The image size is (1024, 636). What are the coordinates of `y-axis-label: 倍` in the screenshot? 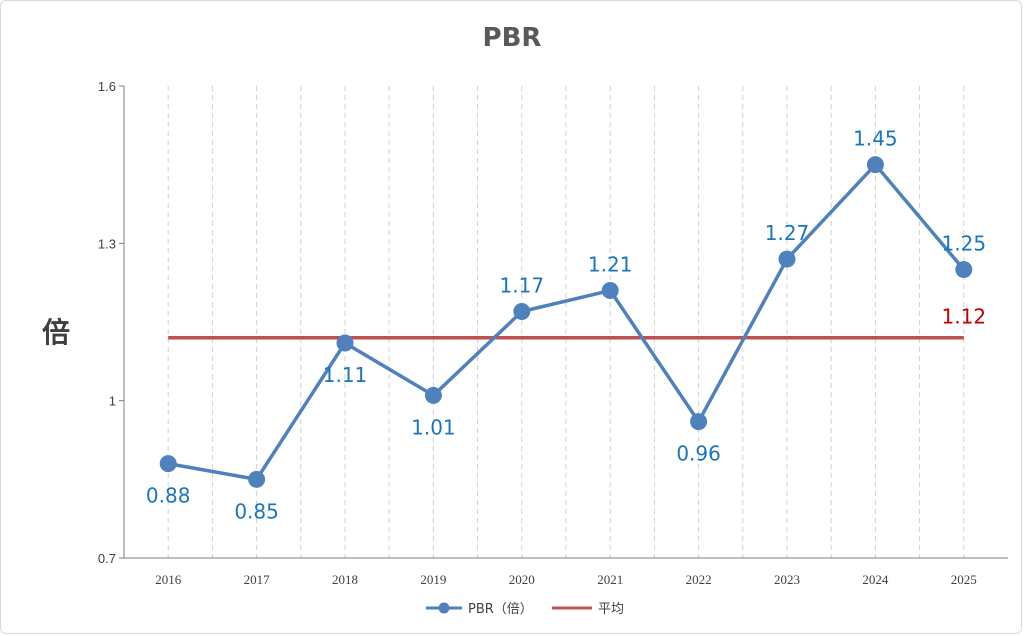 It's located at (56, 332).